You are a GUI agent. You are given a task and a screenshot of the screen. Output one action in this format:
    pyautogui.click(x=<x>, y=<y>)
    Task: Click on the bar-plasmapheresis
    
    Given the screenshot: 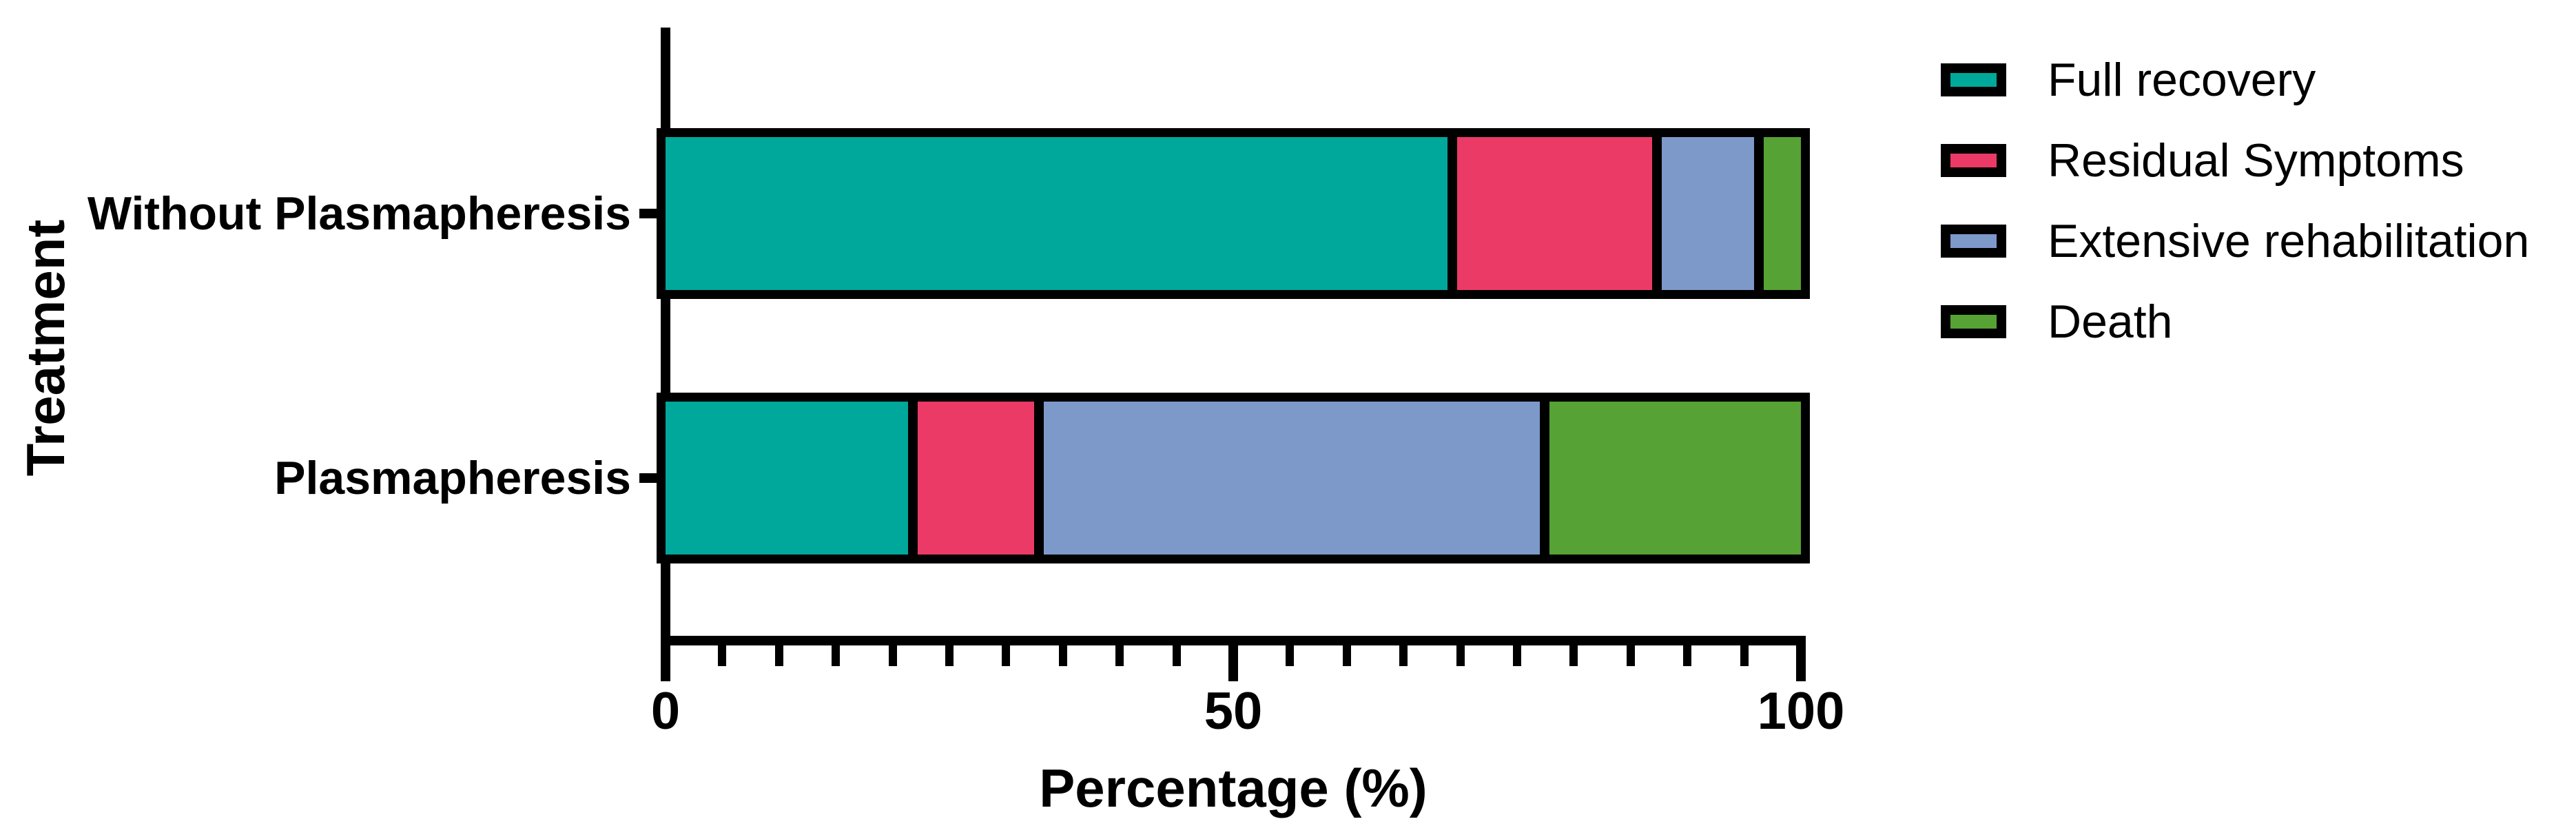 What is the action you would take?
    pyautogui.click(x=1233, y=478)
    